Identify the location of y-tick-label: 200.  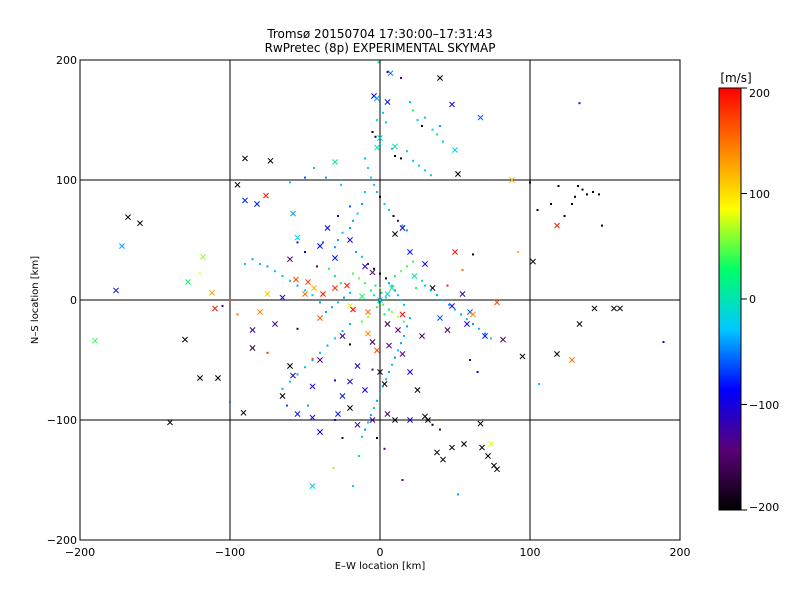
(66, 60).